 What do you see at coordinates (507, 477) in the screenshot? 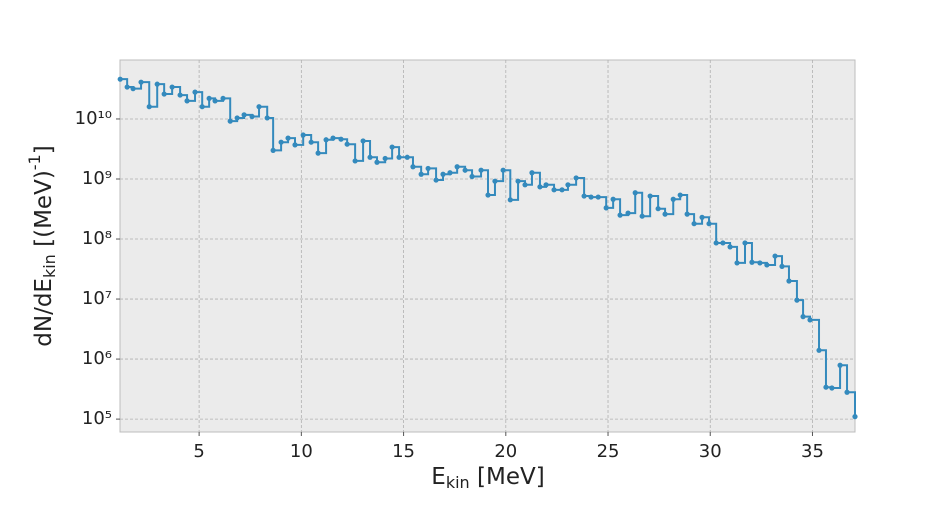
I see `x-label-rest: [MeV]` at bounding box center [507, 477].